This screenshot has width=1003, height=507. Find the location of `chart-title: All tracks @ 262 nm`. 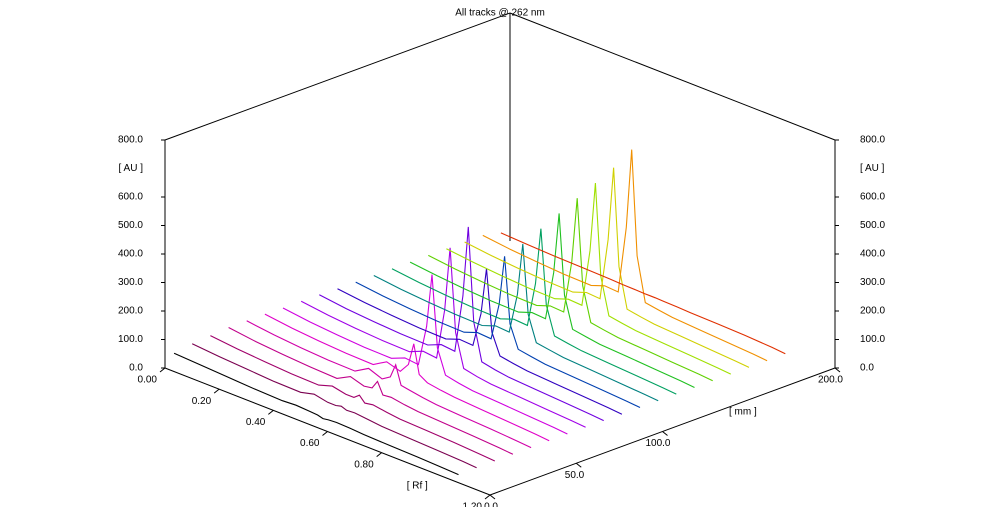

chart-title: All tracks @ 262 nm is located at coordinates (500, 13).